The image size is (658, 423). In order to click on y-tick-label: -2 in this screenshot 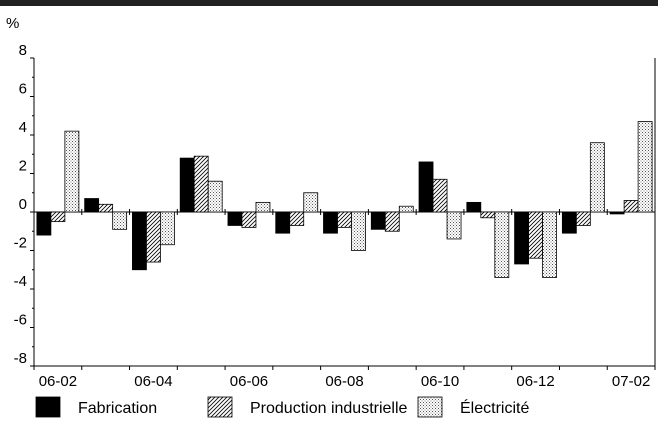, I will do `click(20, 243)`.